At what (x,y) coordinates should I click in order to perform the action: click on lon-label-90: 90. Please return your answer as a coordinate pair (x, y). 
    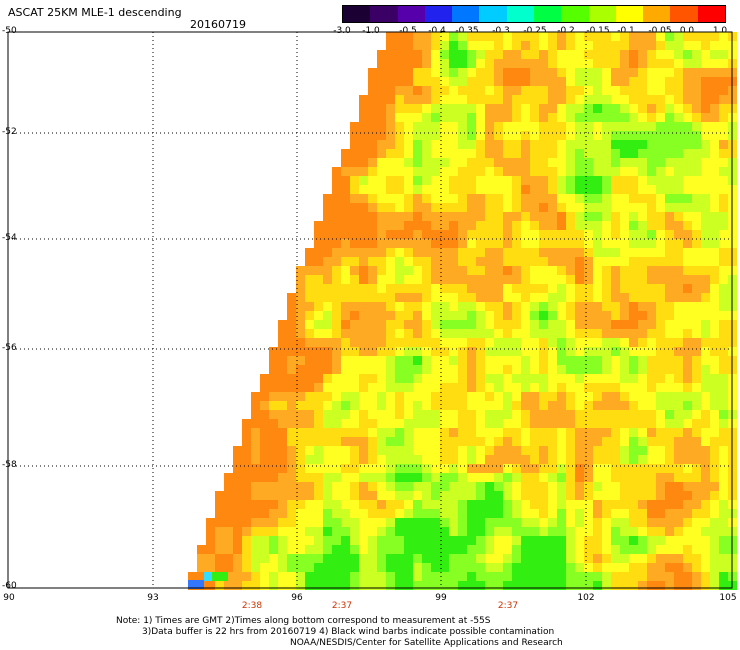
    Looking at the image, I should click on (9, 598).